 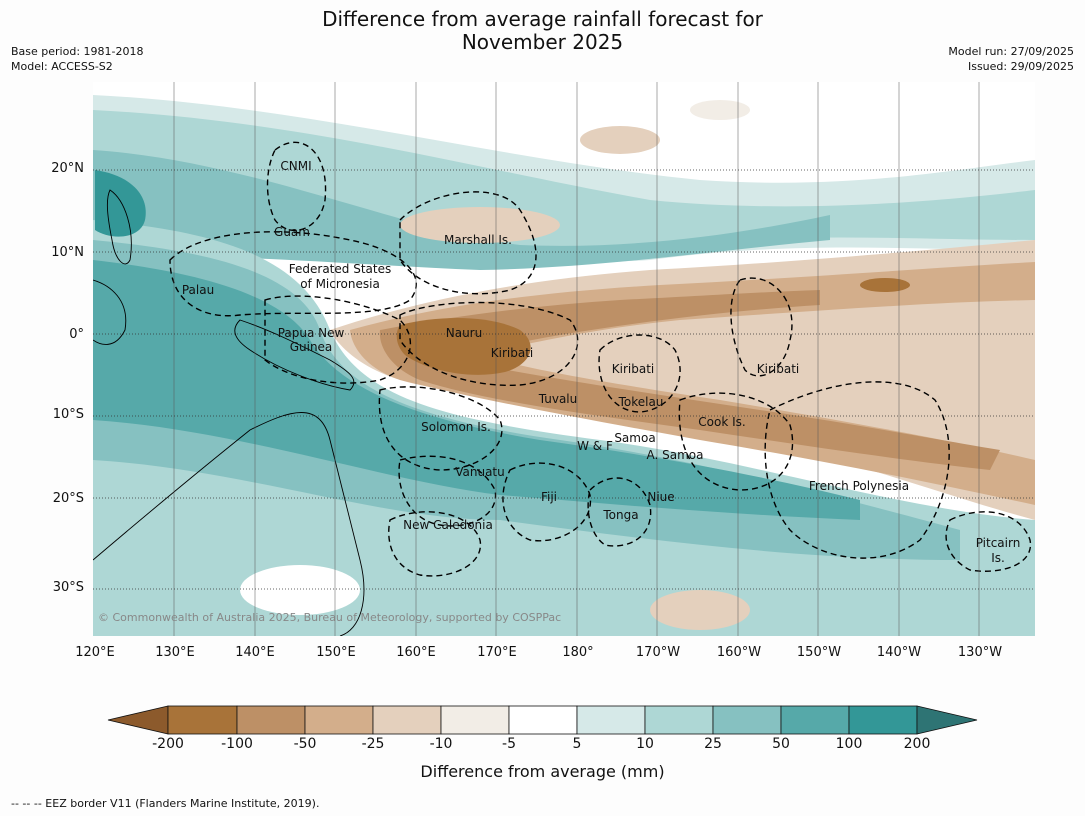 What do you see at coordinates (95, 652) in the screenshot?
I see `lon-label-120e: 120°E` at bounding box center [95, 652].